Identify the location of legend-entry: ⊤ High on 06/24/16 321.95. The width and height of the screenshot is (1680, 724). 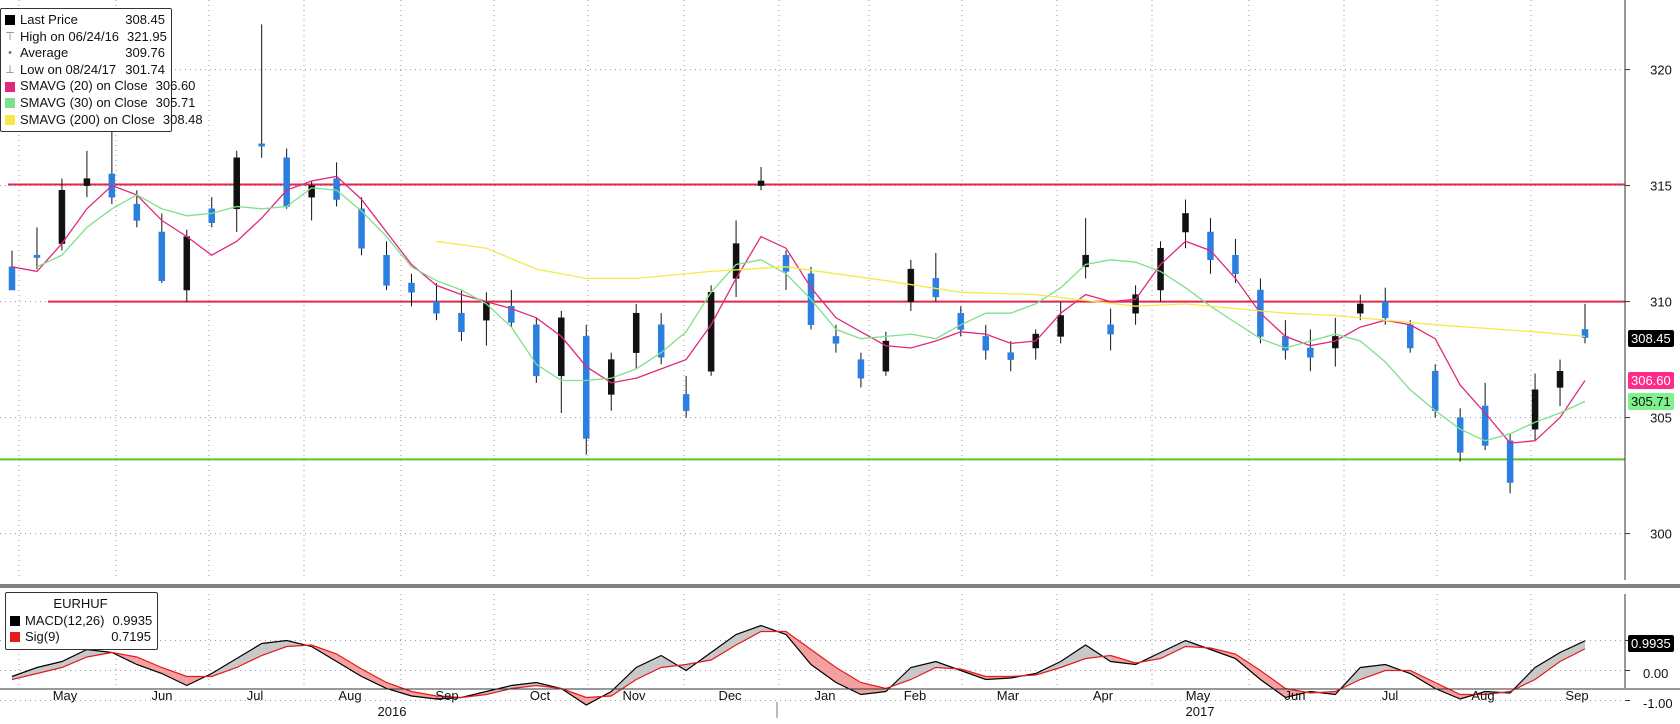
(86, 37).